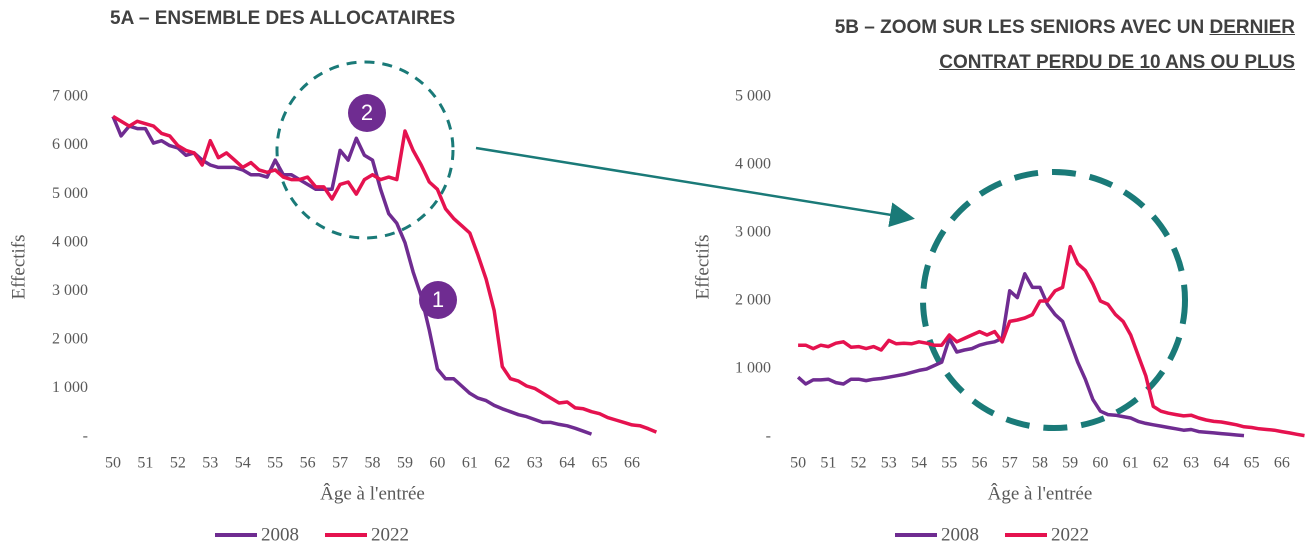 The width and height of the screenshot is (1309, 546). I want to click on y-tick-label: 7 000, so click(70, 96).